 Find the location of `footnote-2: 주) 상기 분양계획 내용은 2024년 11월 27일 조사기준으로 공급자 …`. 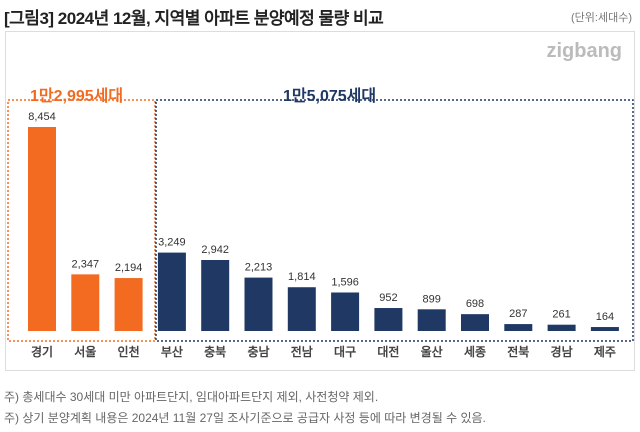

footnote-2: 주) 상기 분양계획 내용은 2024년 11월 27일 조사기준으로 공급자 … is located at coordinates (245, 418).